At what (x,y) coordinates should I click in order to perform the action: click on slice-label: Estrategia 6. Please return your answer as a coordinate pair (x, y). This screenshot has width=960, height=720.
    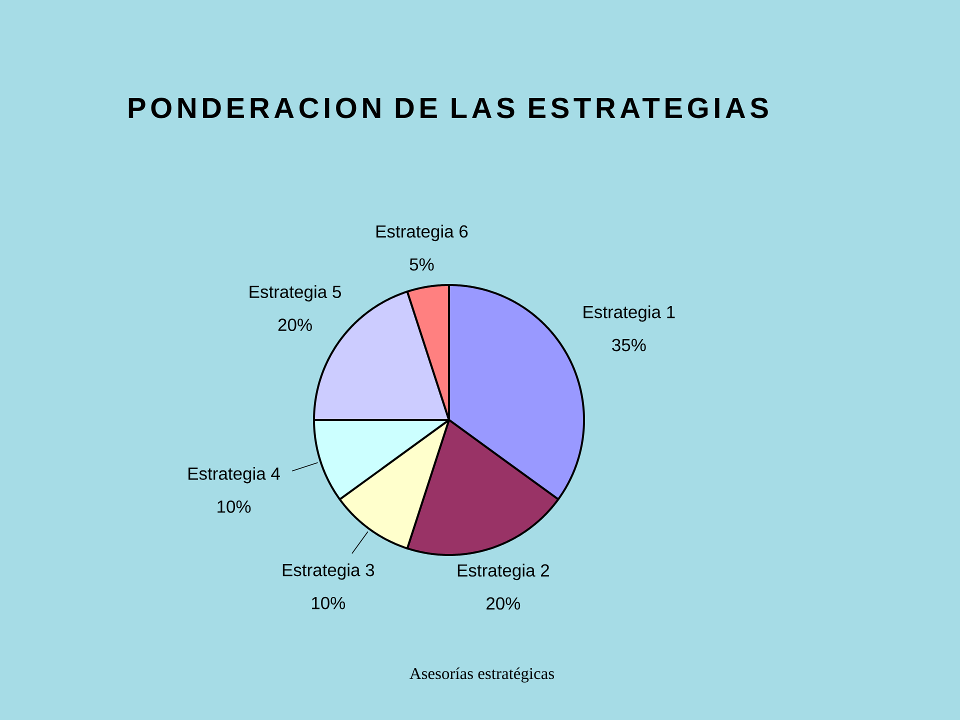
    Looking at the image, I should click on (422, 233).